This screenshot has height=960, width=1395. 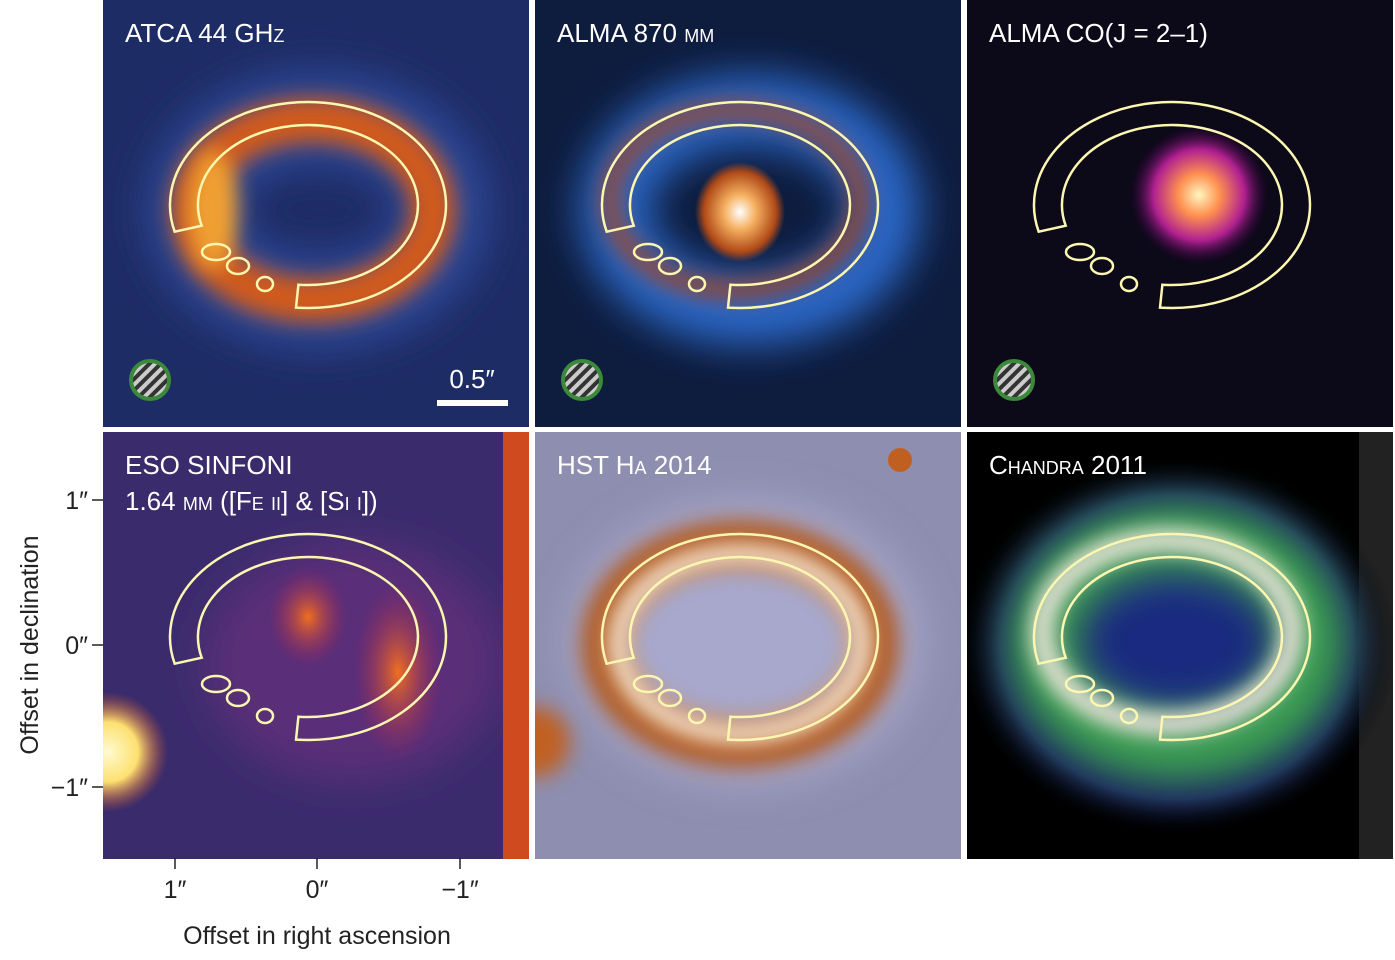 I want to click on panel: ALMA CO(J = 2–1), so click(x=1180, y=213).